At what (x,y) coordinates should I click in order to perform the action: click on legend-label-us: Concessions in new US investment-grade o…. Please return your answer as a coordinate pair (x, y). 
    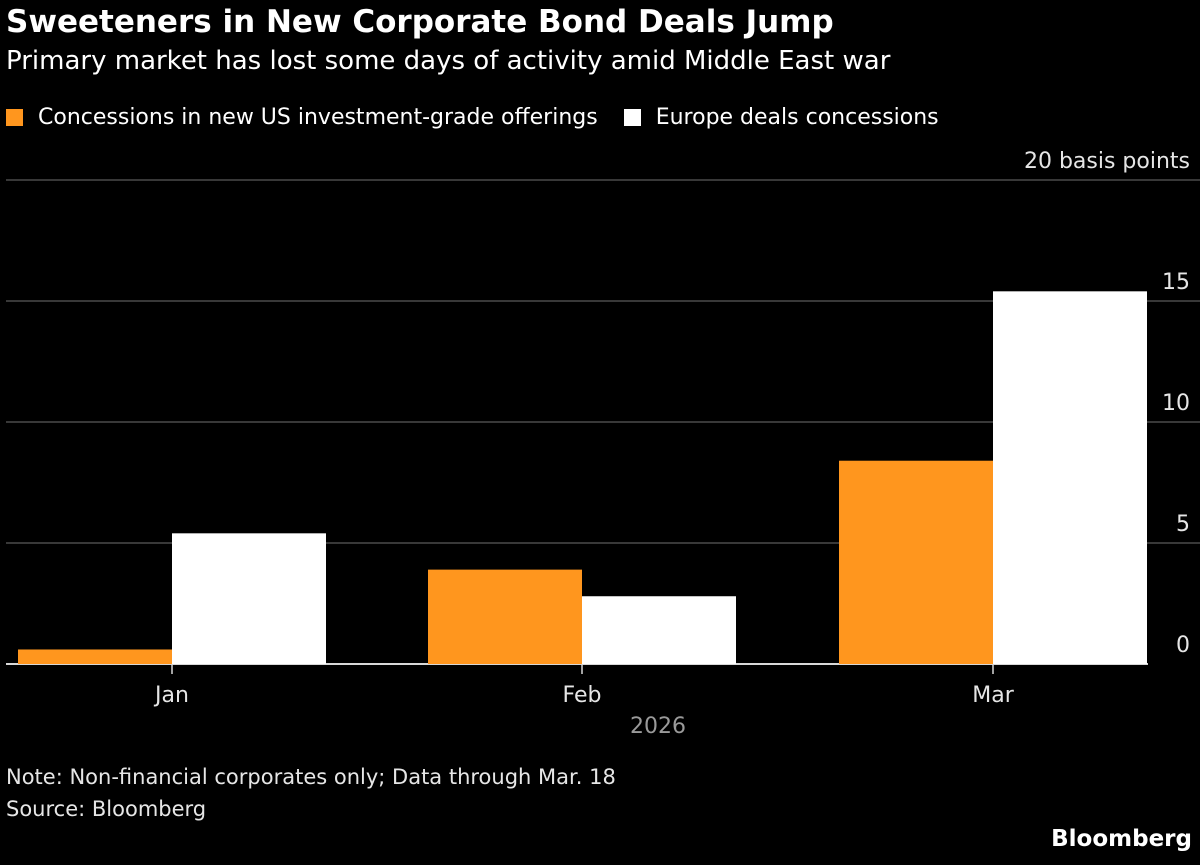
    Looking at the image, I should click on (318, 117).